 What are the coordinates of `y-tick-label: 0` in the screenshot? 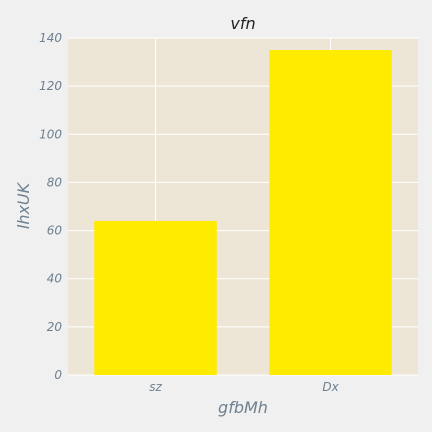 It's located at (58, 375).